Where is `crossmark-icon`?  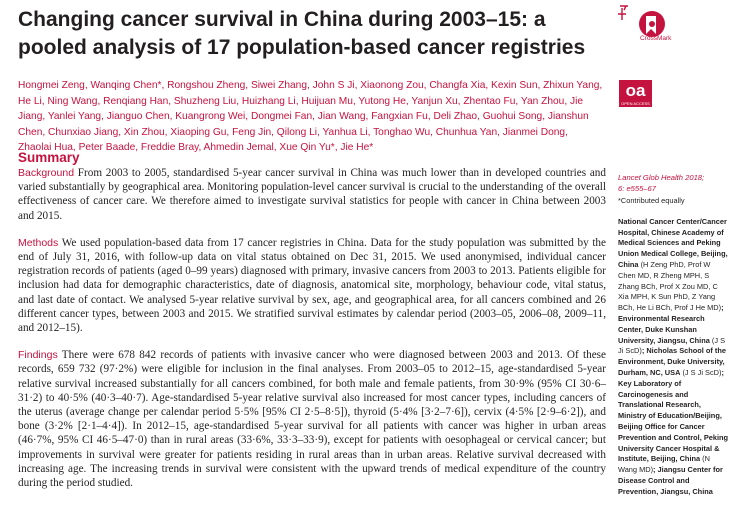
crossmark-icon is located at coordinates (646, 25).